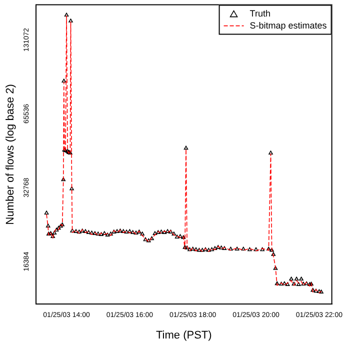 This screenshot has height=346, width=346. What do you see at coordinates (10, 154) in the screenshot?
I see `y-axis-title: Number of flows (log base 2)` at bounding box center [10, 154].